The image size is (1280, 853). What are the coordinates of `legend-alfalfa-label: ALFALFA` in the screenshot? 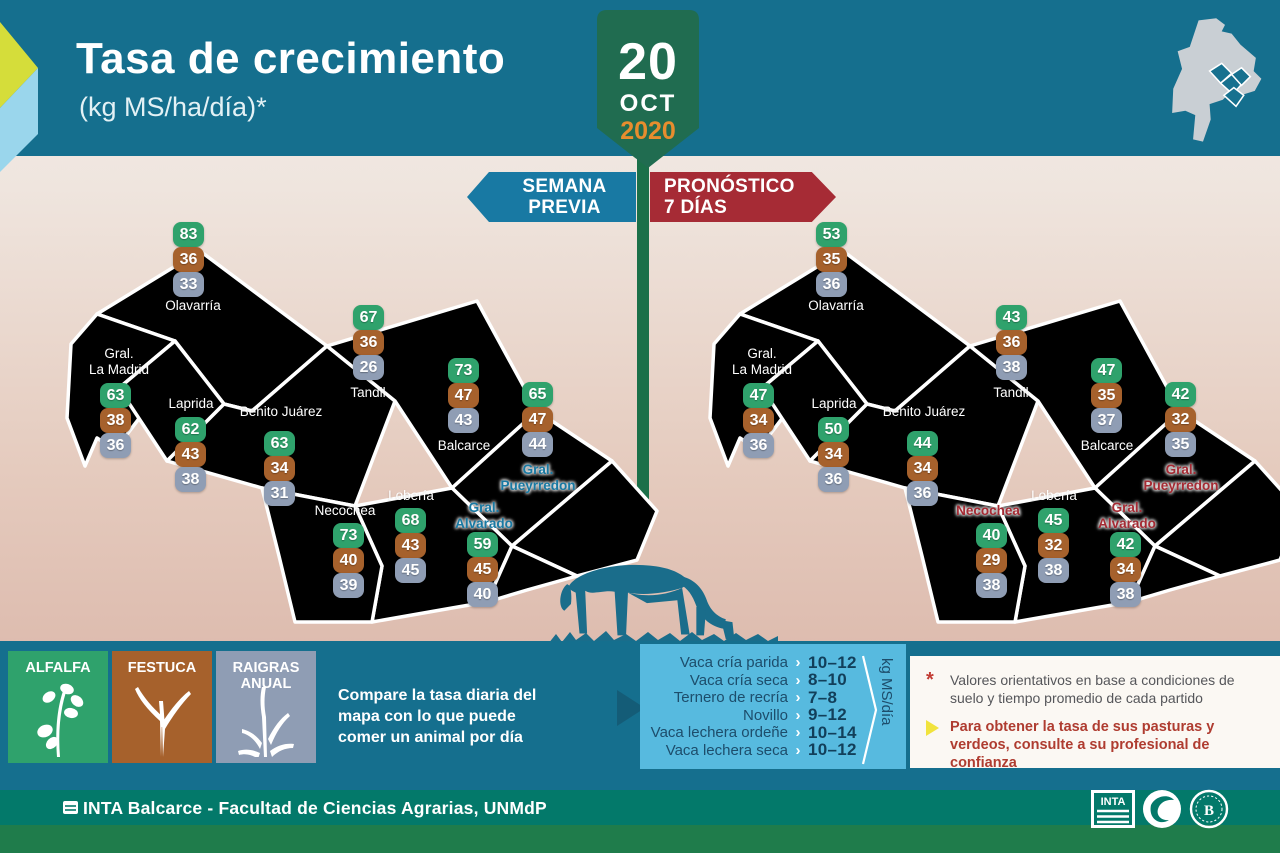 It's located at (58, 668).